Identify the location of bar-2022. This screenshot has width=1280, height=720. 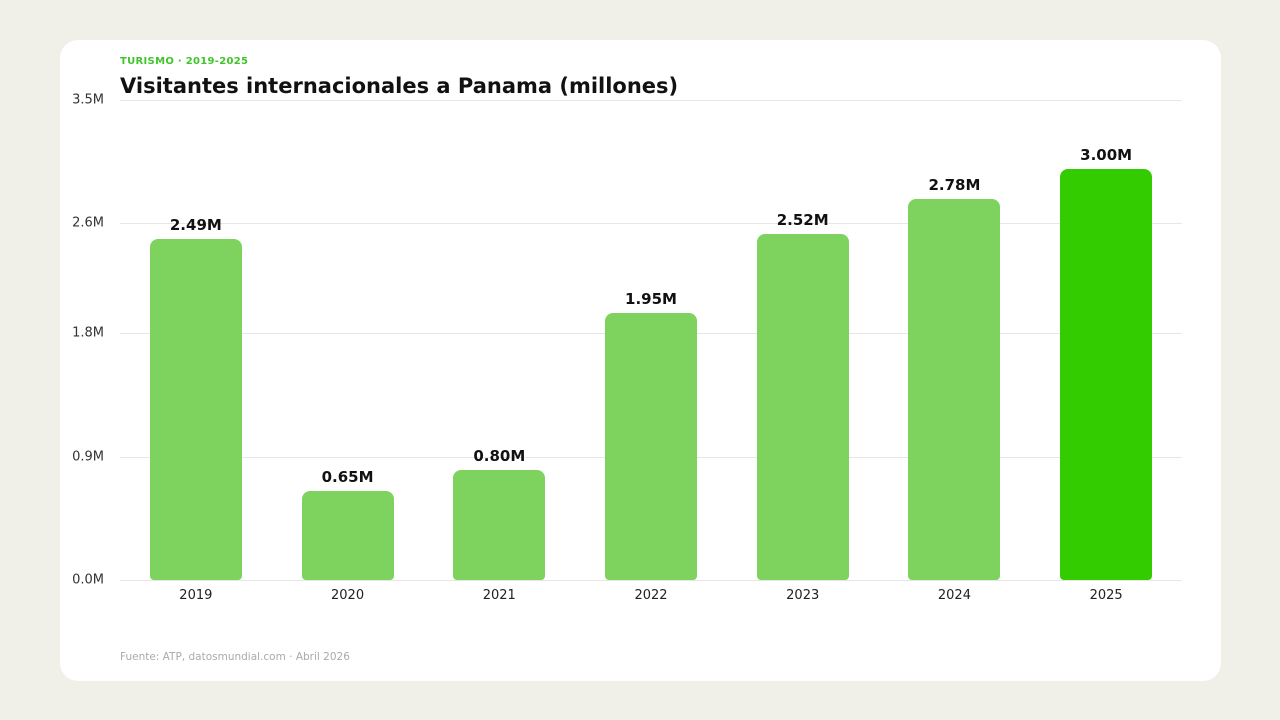
(651, 446).